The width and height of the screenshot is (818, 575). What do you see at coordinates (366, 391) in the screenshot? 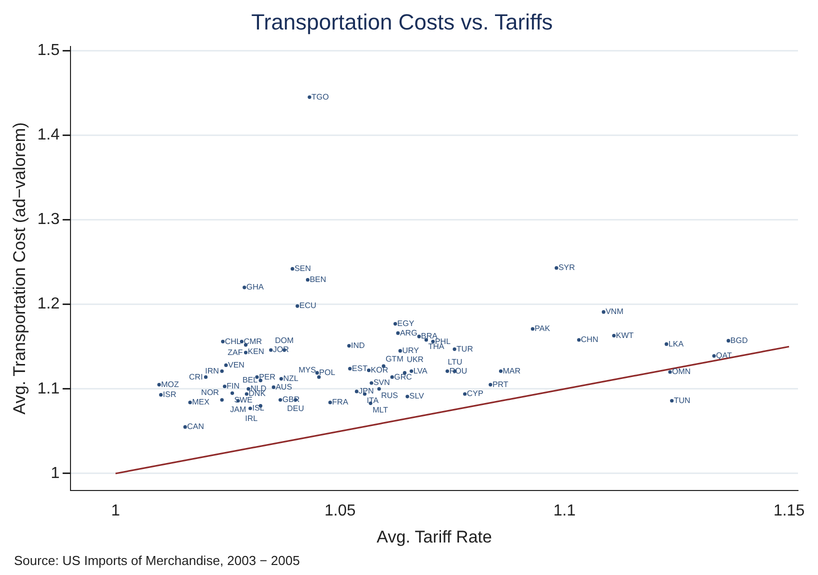
I see `data-label: JPN` at bounding box center [366, 391].